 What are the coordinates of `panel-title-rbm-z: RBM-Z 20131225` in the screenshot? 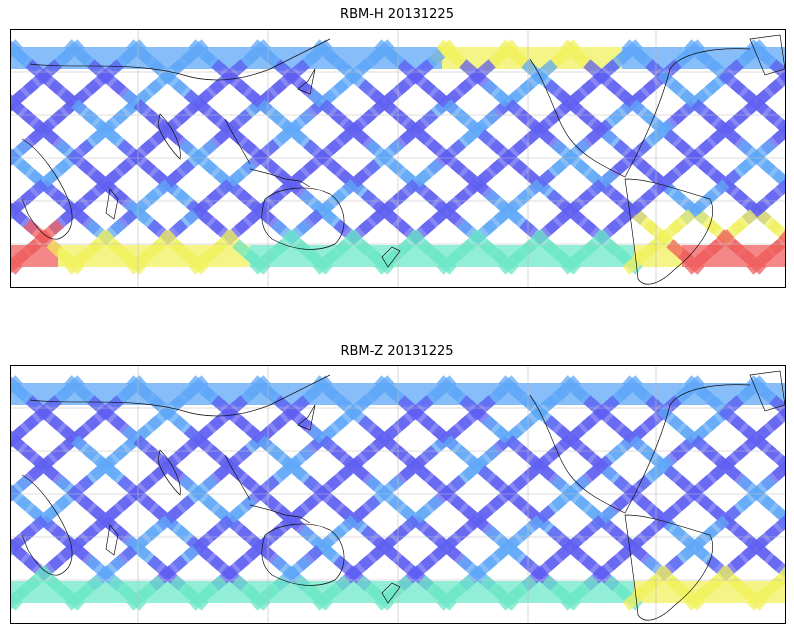 It's located at (397, 351).